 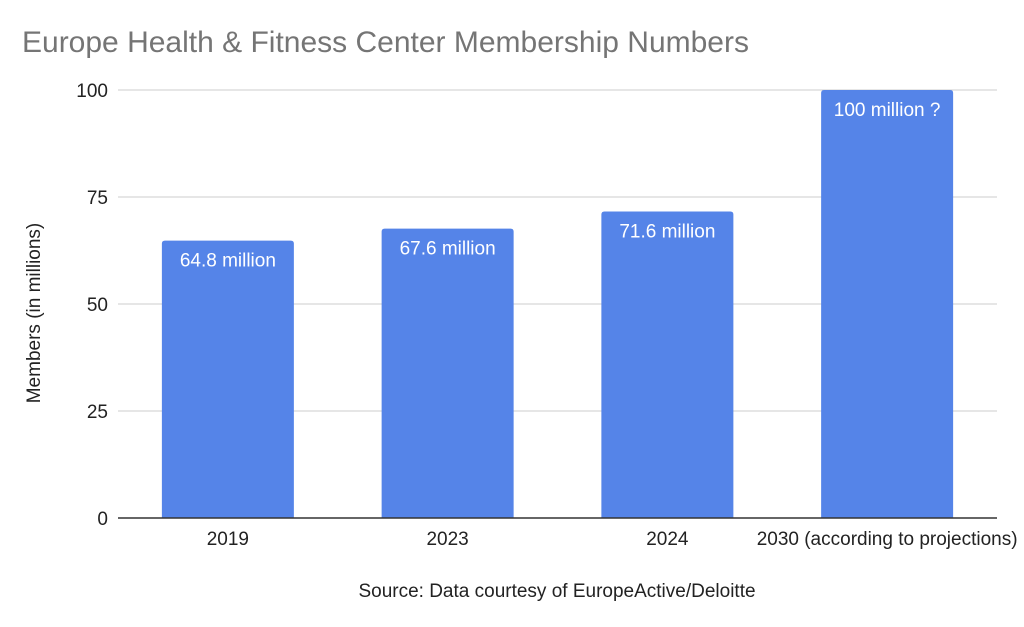 I want to click on bar-data-label: 64.8 million, so click(x=228, y=261).